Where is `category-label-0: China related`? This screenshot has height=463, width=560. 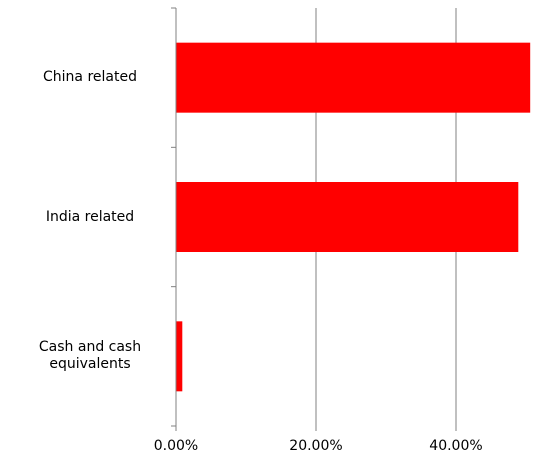 category-label-0: China related is located at coordinates (90, 77).